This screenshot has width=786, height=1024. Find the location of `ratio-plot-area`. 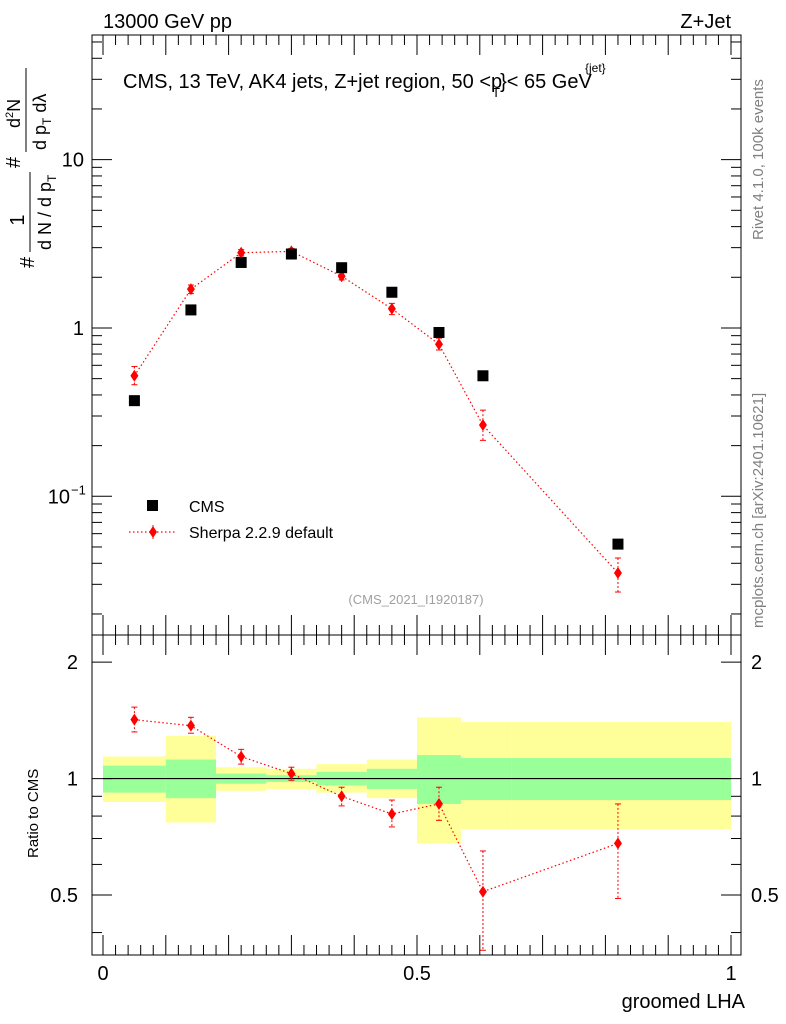

ratio-plot-area is located at coordinates (376, 828).